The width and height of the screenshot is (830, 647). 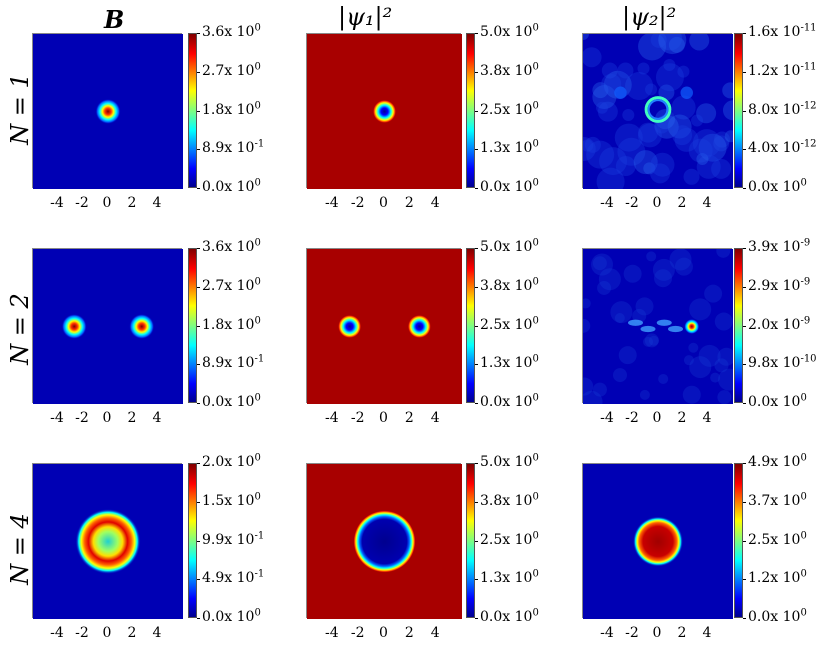 I want to click on heatmap-n4-psi2, so click(x=657, y=541).